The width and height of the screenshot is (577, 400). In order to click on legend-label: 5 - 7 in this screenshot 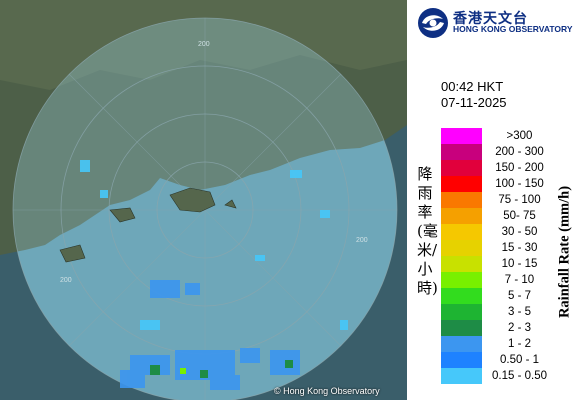, I will do `click(519, 296)`.